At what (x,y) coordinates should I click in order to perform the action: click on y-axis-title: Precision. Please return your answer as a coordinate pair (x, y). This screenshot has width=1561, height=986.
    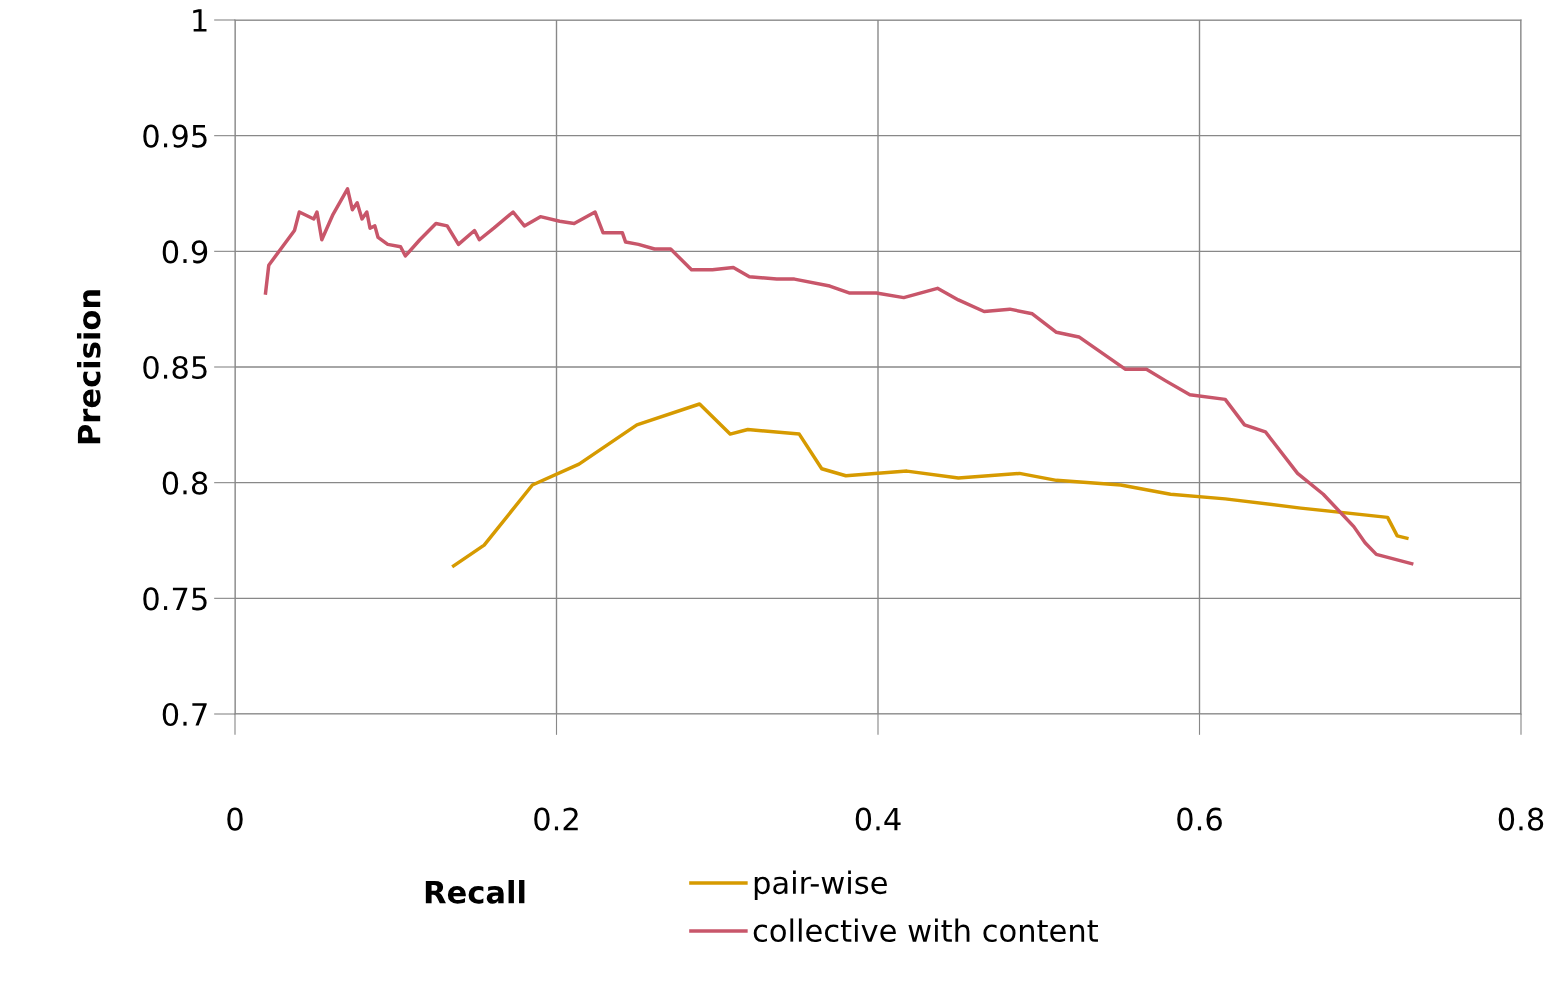
    Looking at the image, I should click on (88, 367).